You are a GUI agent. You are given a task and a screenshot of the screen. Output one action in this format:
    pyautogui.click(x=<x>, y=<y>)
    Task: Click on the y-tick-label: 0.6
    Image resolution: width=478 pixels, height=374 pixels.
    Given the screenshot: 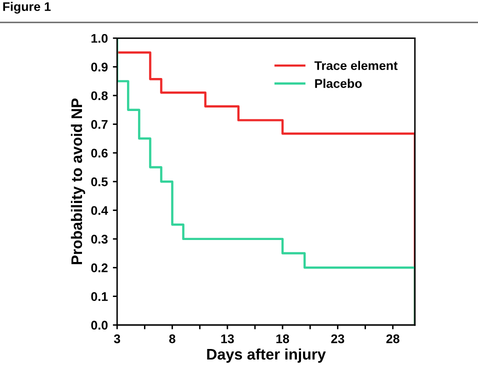 What is the action you would take?
    pyautogui.click(x=99, y=153)
    